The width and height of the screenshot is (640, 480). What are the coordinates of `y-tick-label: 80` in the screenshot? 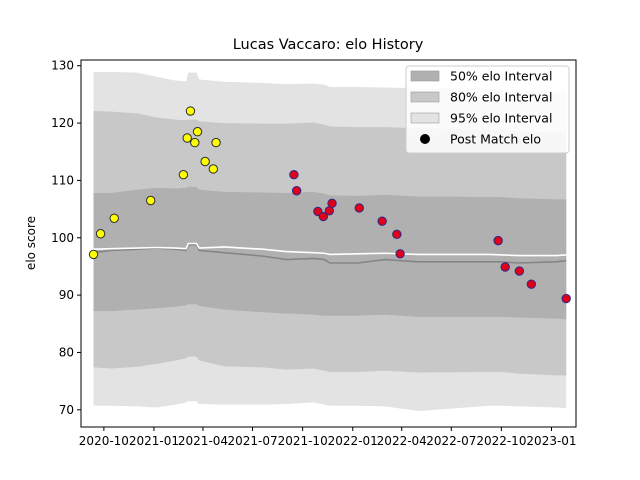 It's located at (66, 352).